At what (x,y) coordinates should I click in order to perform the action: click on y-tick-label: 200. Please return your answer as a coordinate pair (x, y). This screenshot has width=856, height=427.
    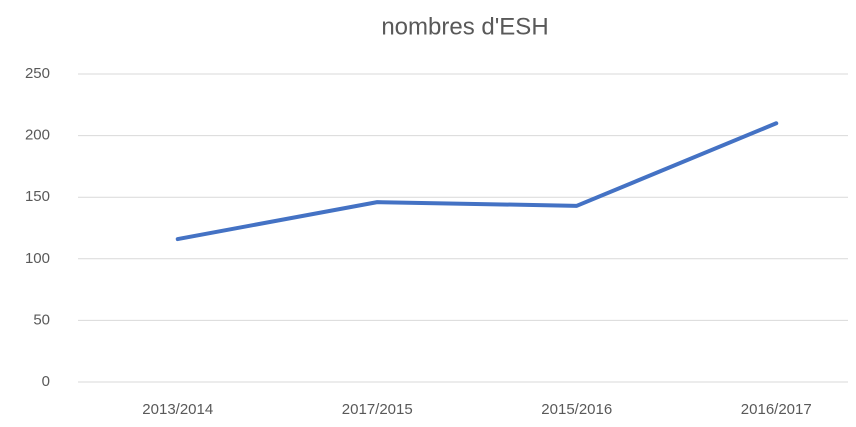
    Looking at the image, I should click on (37, 135).